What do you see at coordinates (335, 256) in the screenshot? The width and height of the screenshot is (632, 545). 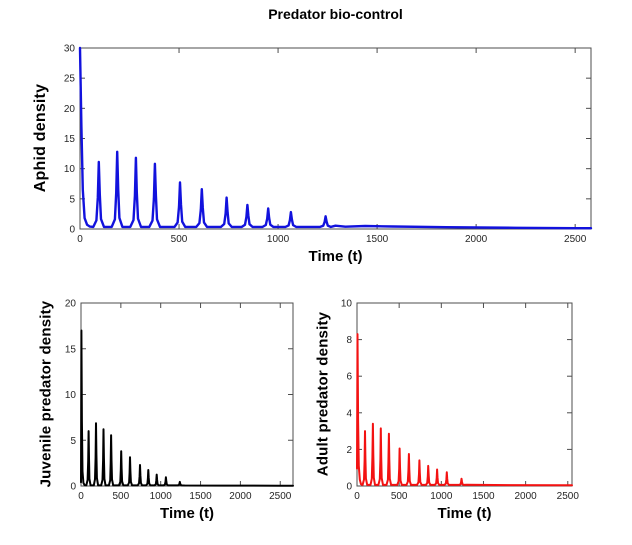 I see `aphid-x-axis-label: Time (t)` at bounding box center [335, 256].